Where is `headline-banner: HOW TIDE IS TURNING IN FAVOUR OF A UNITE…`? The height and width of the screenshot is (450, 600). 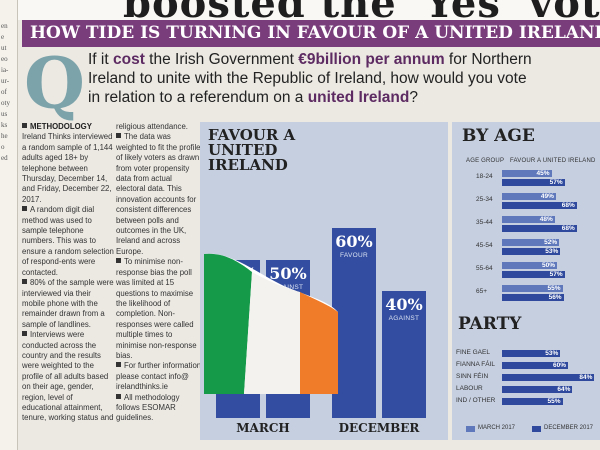
headline-banner: HOW TIDE IS TURNING IN FAVOUR OF A UNITE… is located at coordinates (311, 33).